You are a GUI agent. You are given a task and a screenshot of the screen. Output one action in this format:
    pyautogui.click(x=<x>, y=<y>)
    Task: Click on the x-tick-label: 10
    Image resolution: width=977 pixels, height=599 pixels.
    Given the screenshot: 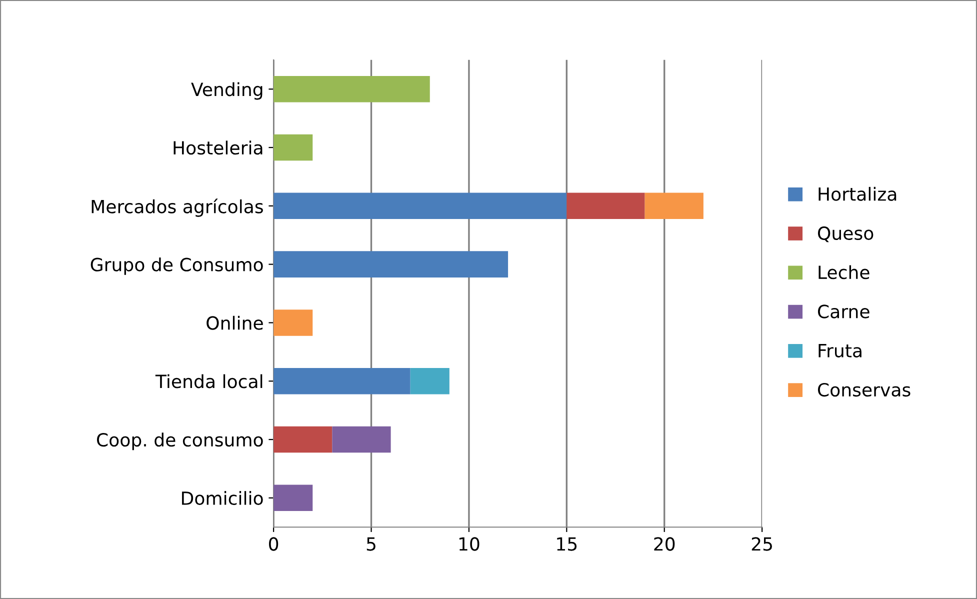 What is the action you would take?
    pyautogui.click(x=469, y=544)
    